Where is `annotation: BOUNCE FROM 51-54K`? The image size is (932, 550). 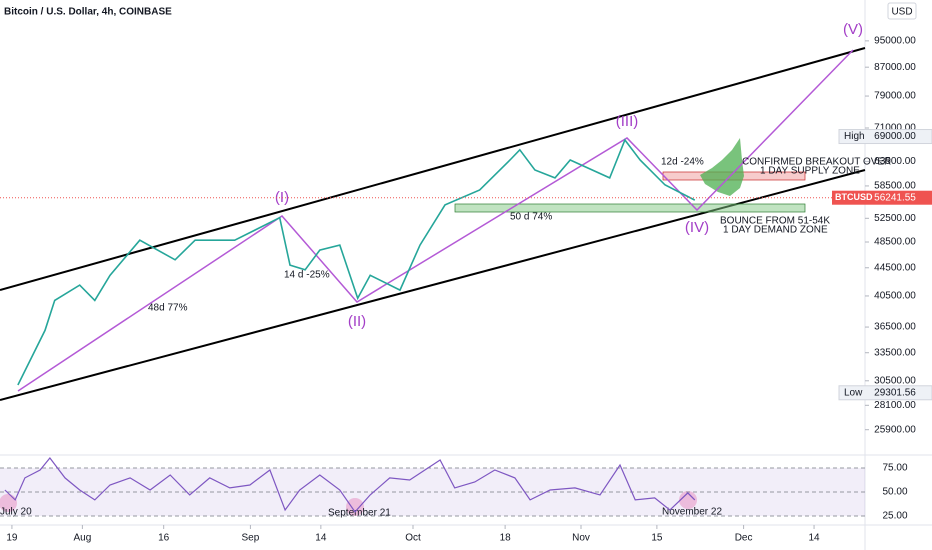 annotation: BOUNCE FROM 51-54K is located at coordinates (775, 221).